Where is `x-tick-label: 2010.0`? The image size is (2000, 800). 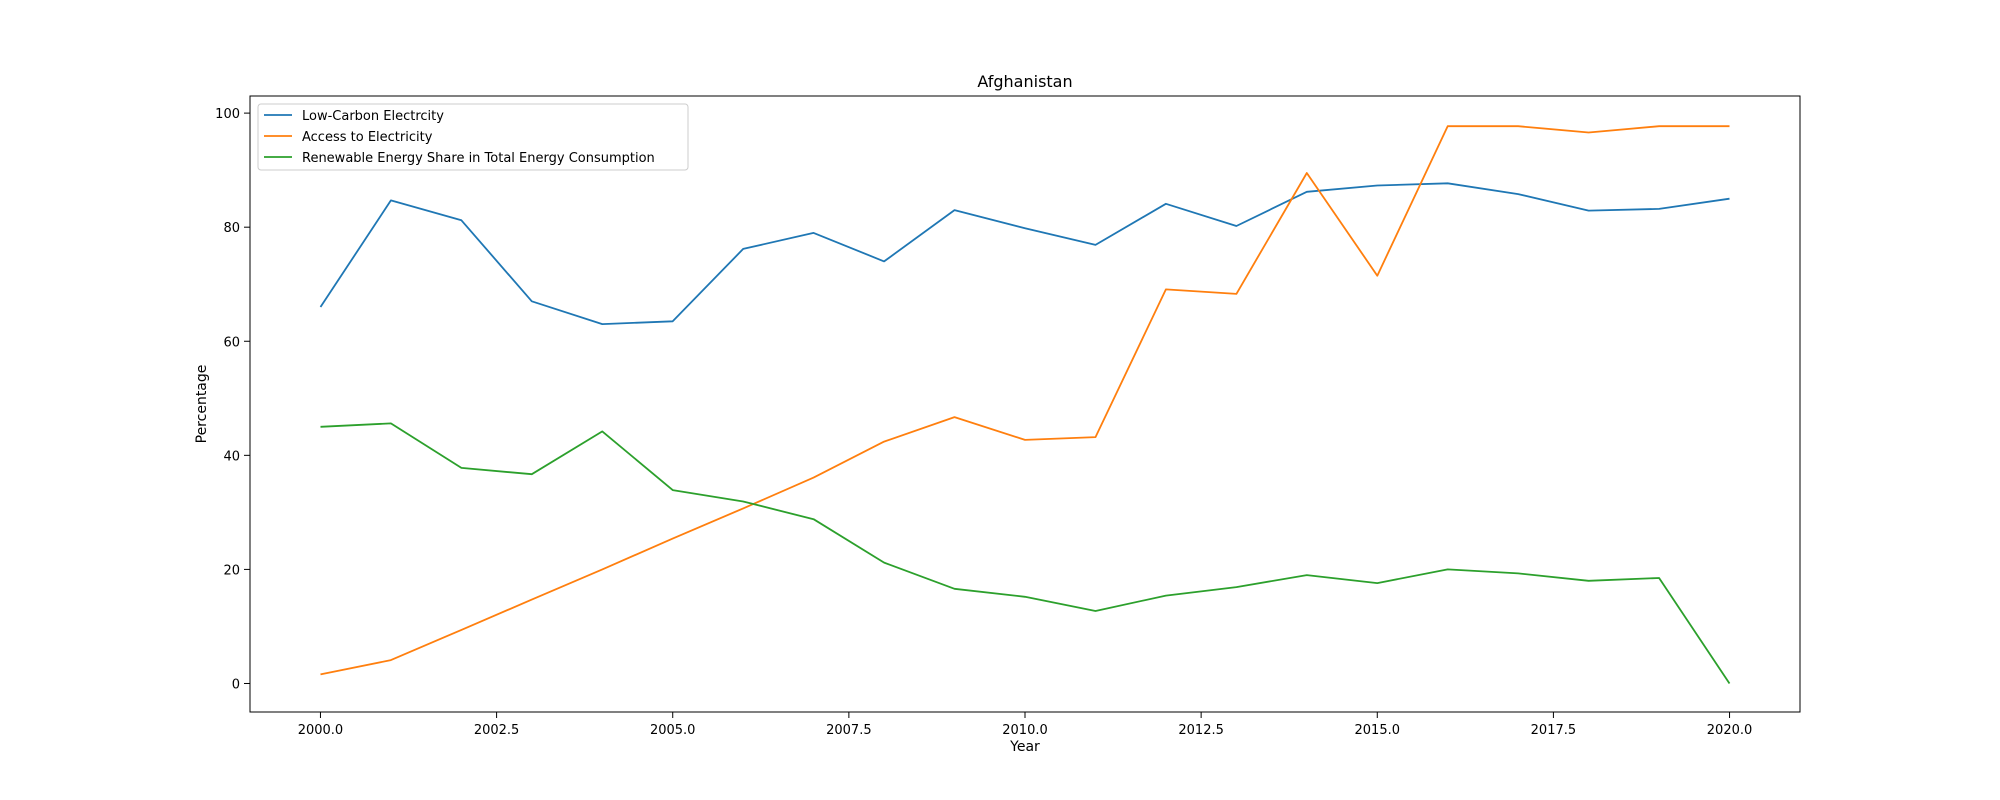
x-tick-label: 2010.0 is located at coordinates (1025, 730).